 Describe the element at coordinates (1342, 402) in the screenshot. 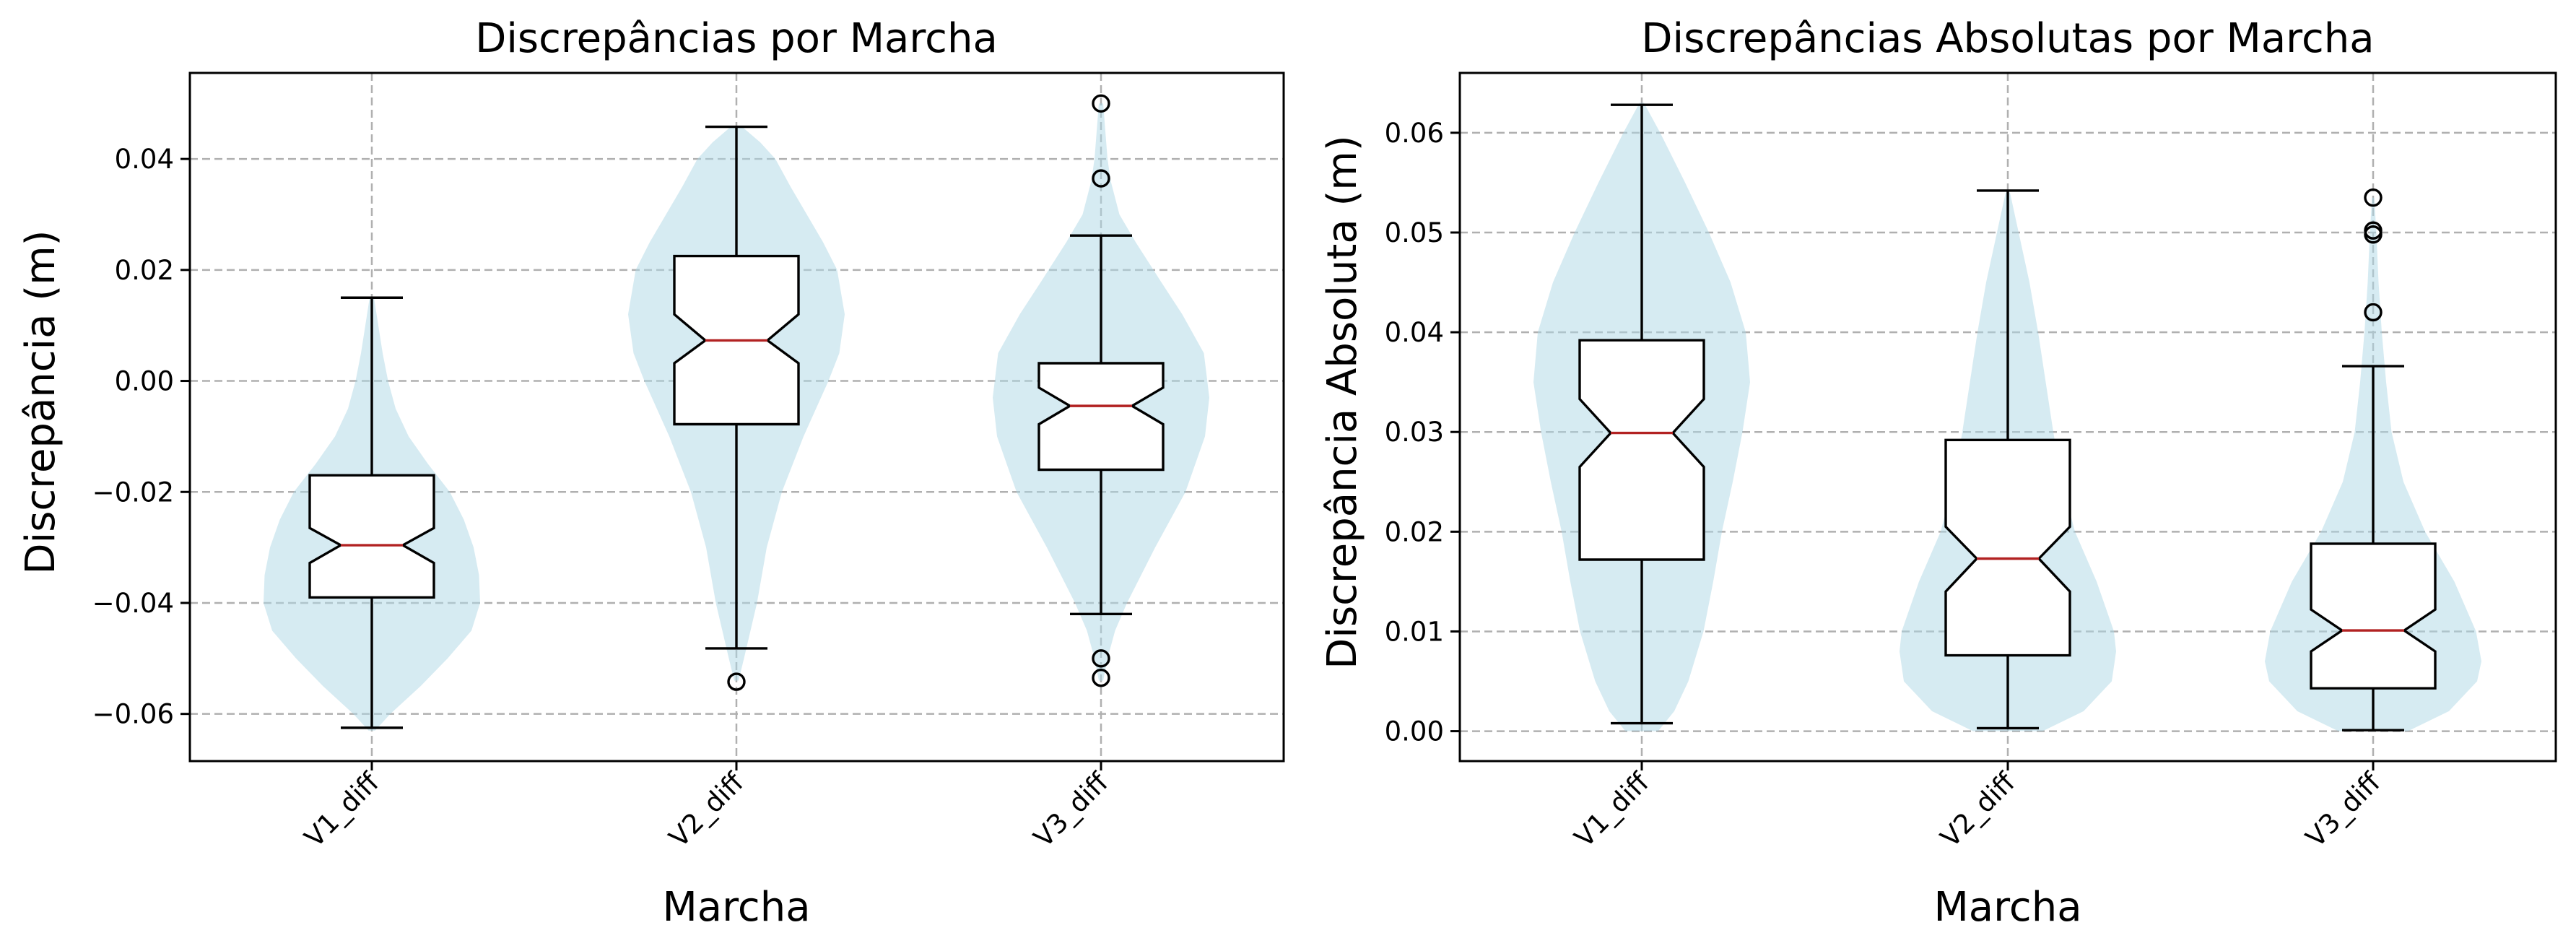

I see `y-axis-label: Discrepância Absoluta (m)` at that location.